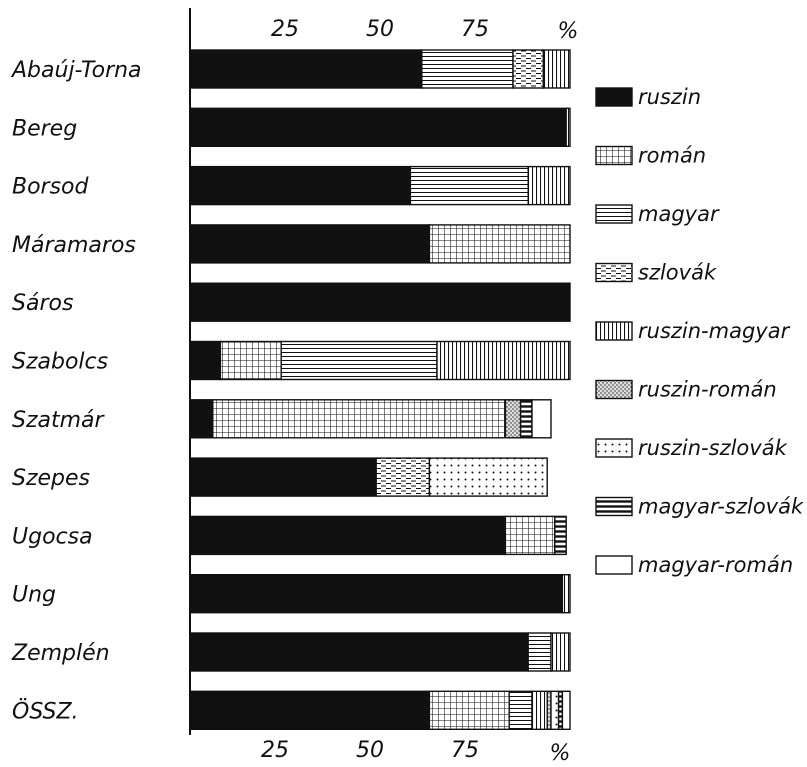 The height and width of the screenshot is (767, 807). What do you see at coordinates (568, 31) in the screenshot?
I see `x-unit-label-top: %` at bounding box center [568, 31].